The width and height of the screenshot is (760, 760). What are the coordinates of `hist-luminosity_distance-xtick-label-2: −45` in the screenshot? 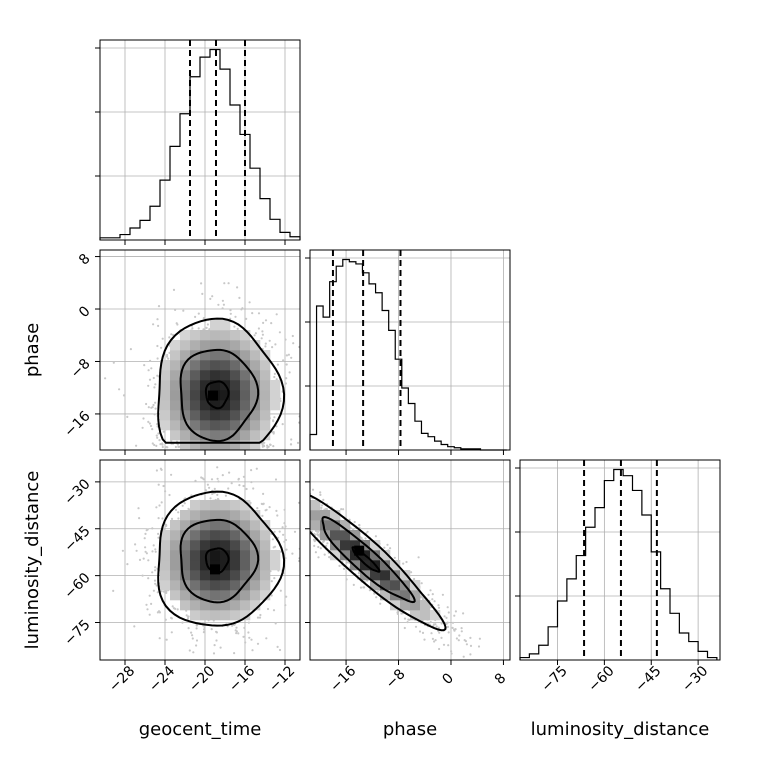 It's located at (648, 679).